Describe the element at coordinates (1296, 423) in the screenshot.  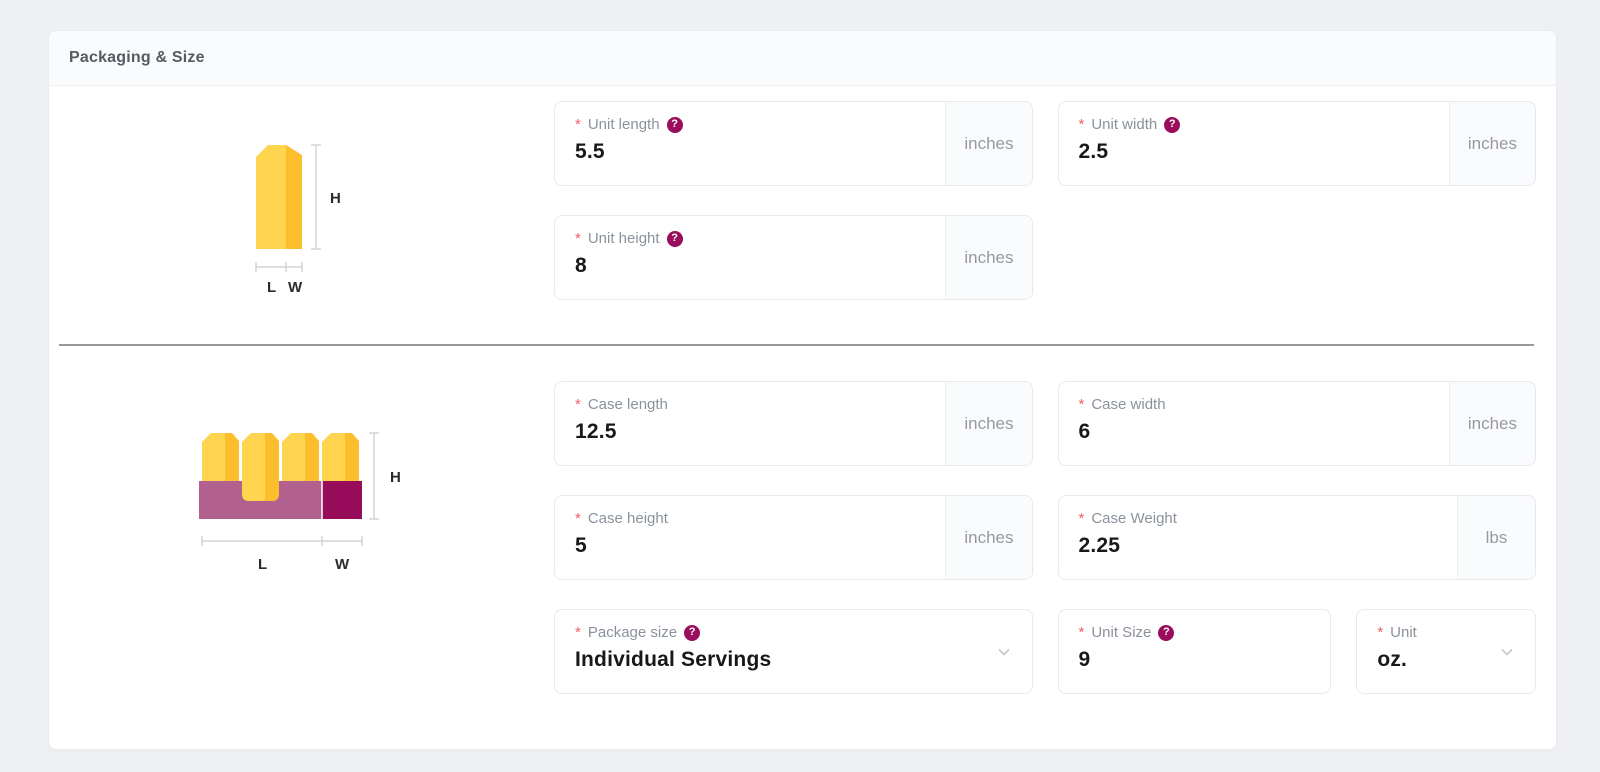
I see `case-width-field: * Case width 6 inches` at that location.